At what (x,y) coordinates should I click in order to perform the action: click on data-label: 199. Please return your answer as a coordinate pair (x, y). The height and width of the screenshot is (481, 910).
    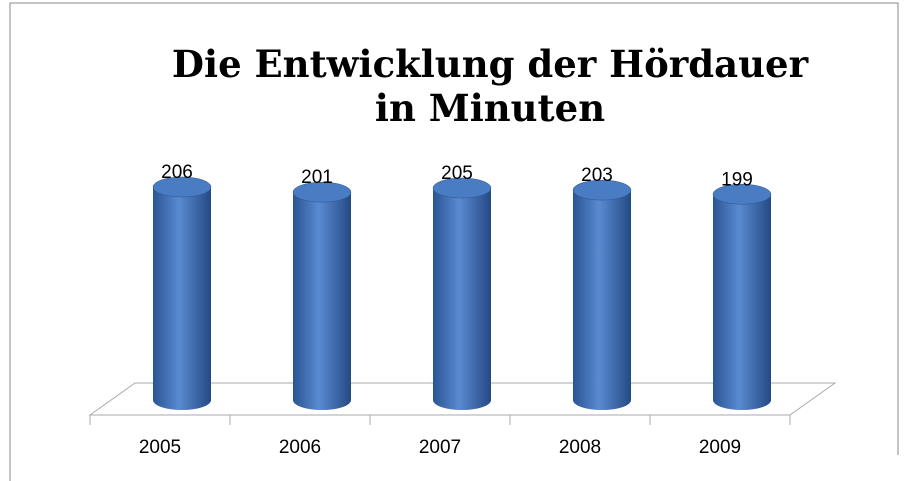
    Looking at the image, I should click on (737, 179).